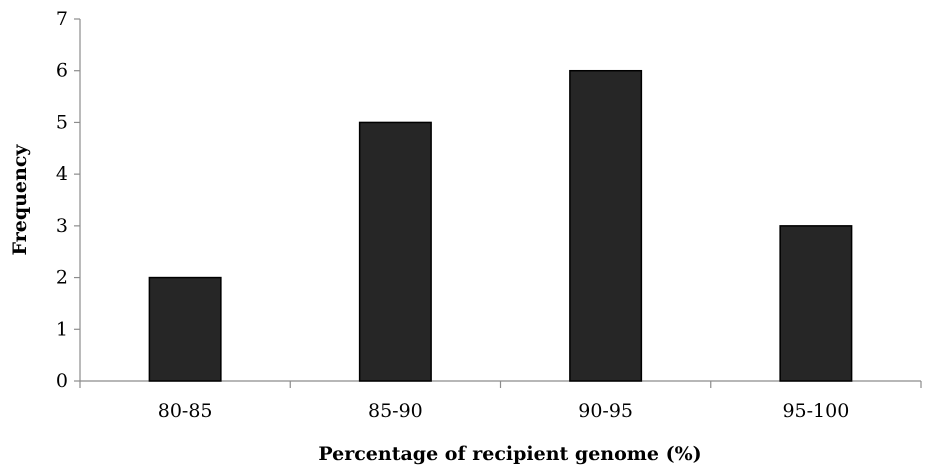 This screenshot has width=927, height=475. I want to click on y-tick-label: 4, so click(62, 174).